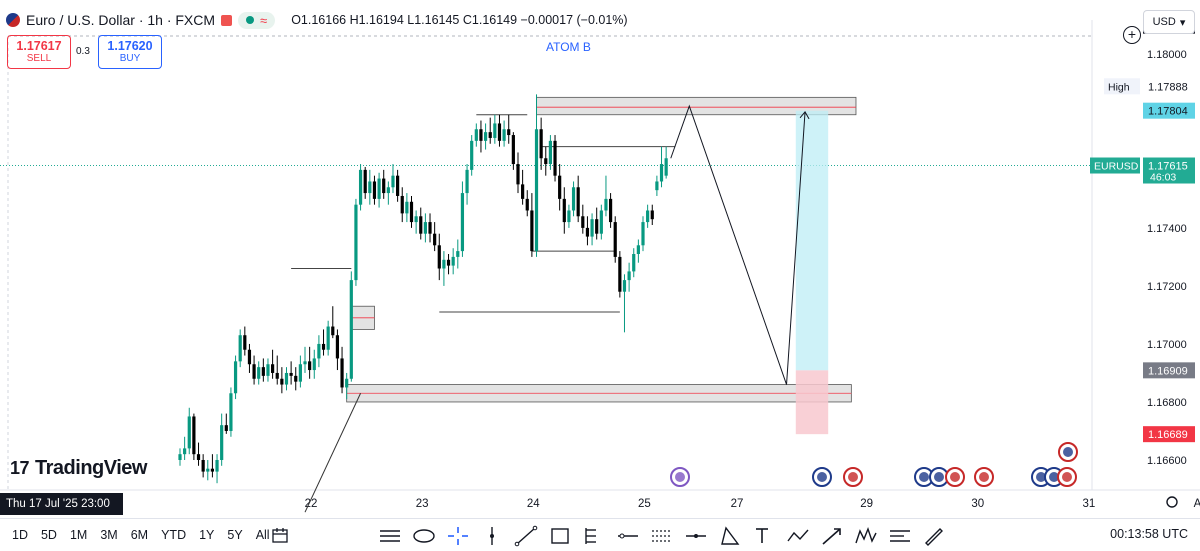  I want to click on text-tool-icon, so click(764, 536).